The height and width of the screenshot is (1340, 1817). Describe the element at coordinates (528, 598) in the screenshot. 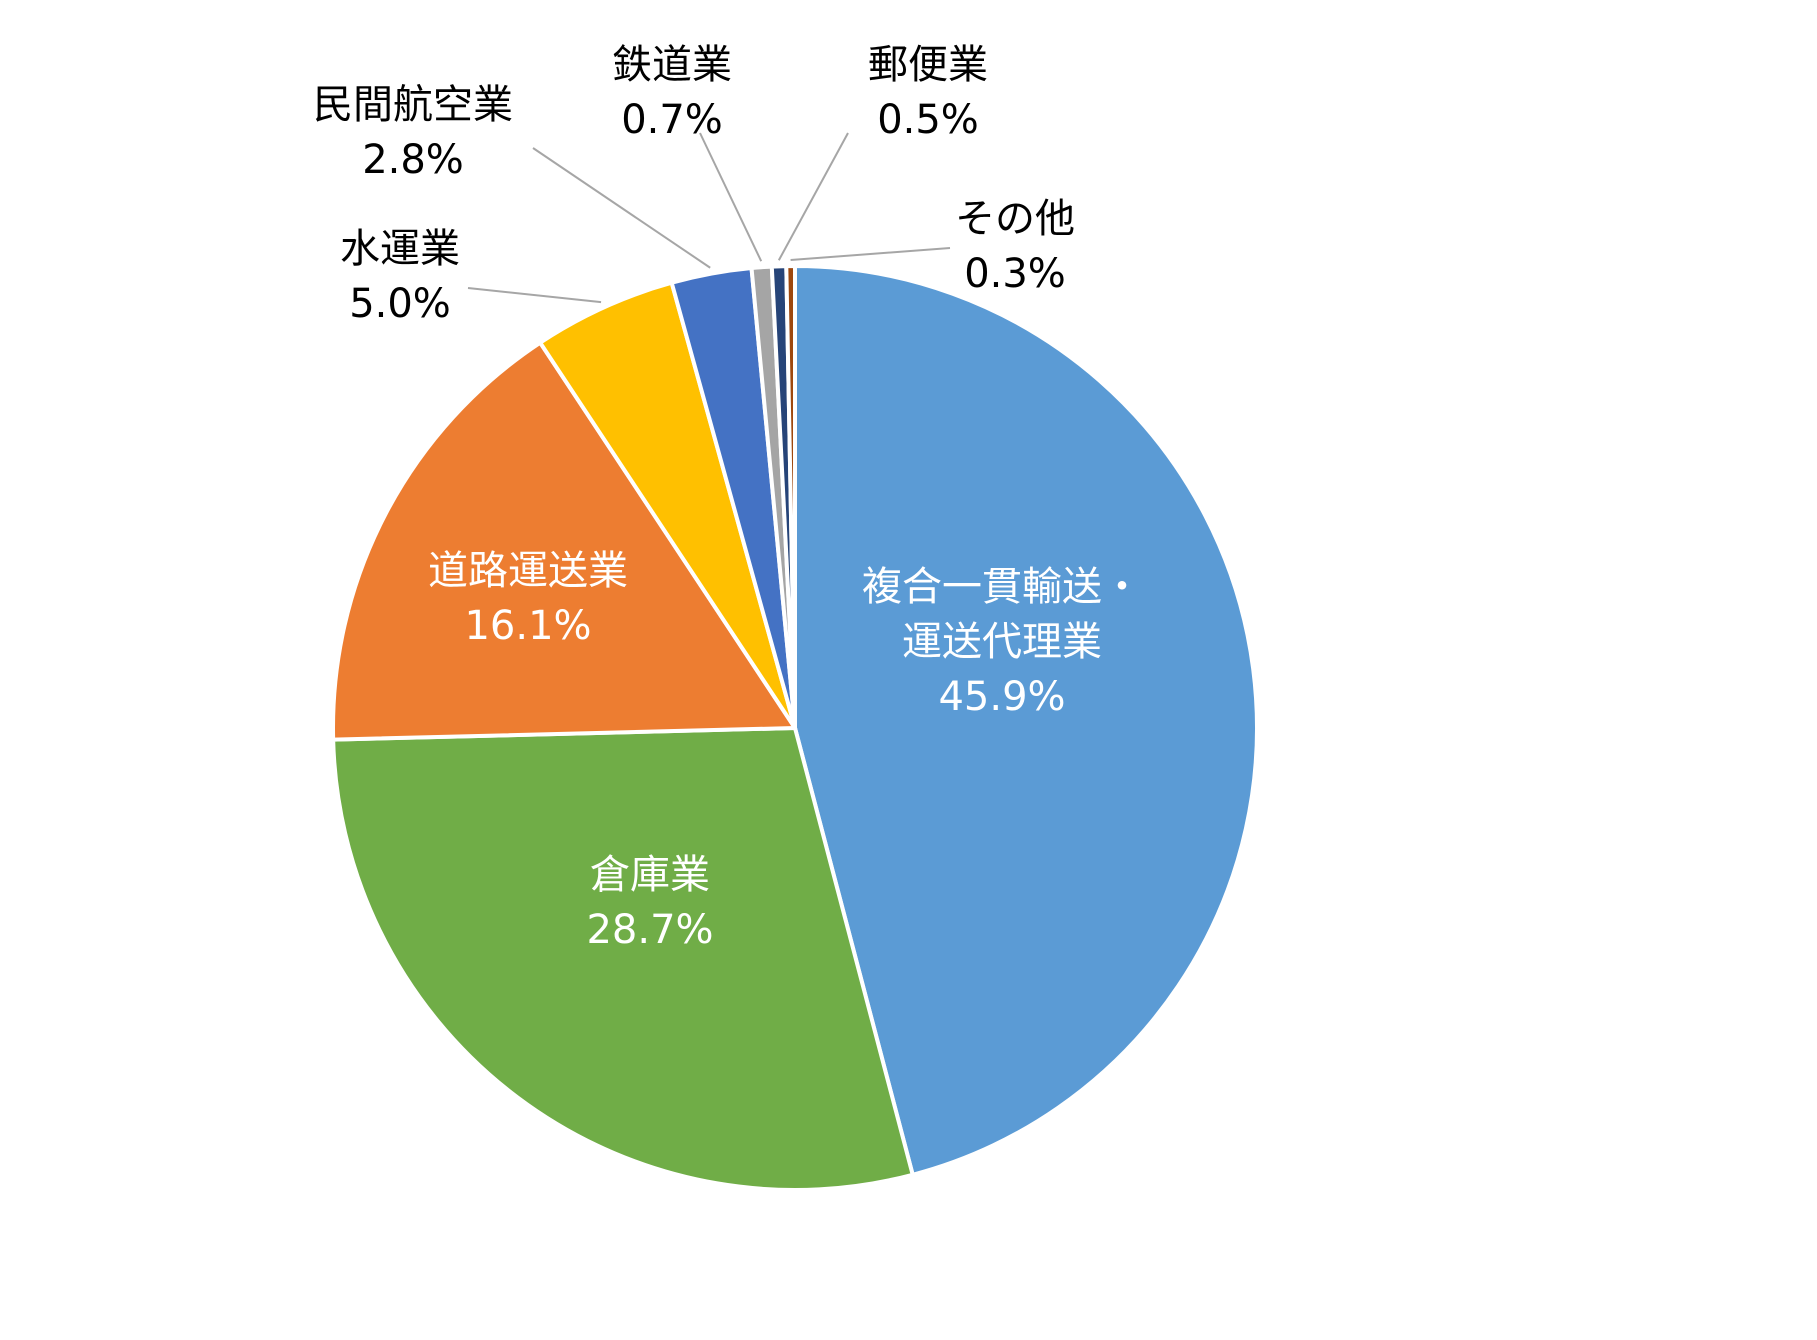

I see `slice-label-3: 道路運送業 16.1%` at that location.